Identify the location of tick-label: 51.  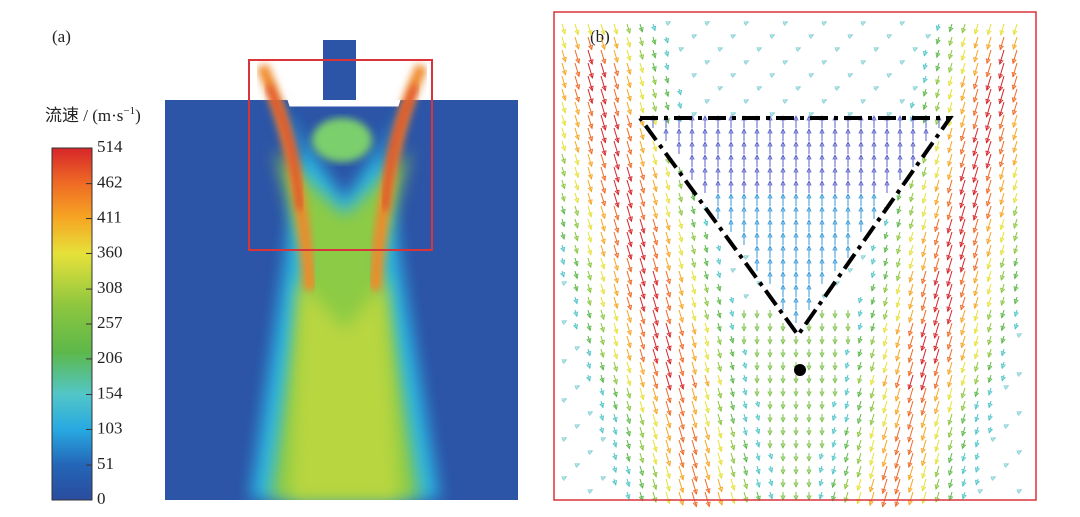
(105, 463).